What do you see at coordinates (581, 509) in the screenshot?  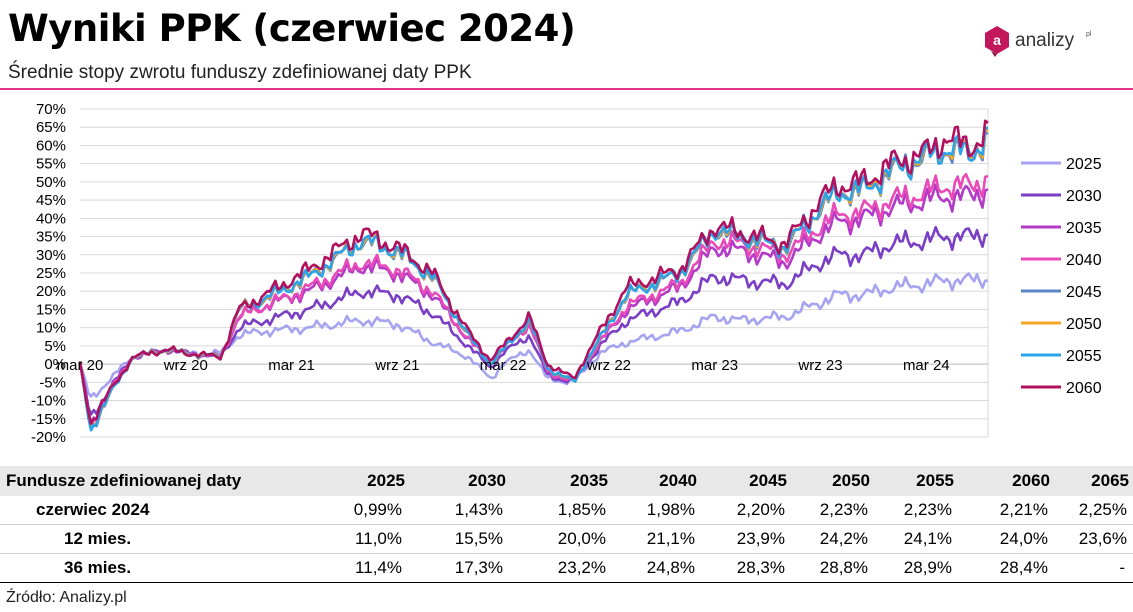 I see `table-cell: 1,85%` at bounding box center [581, 509].